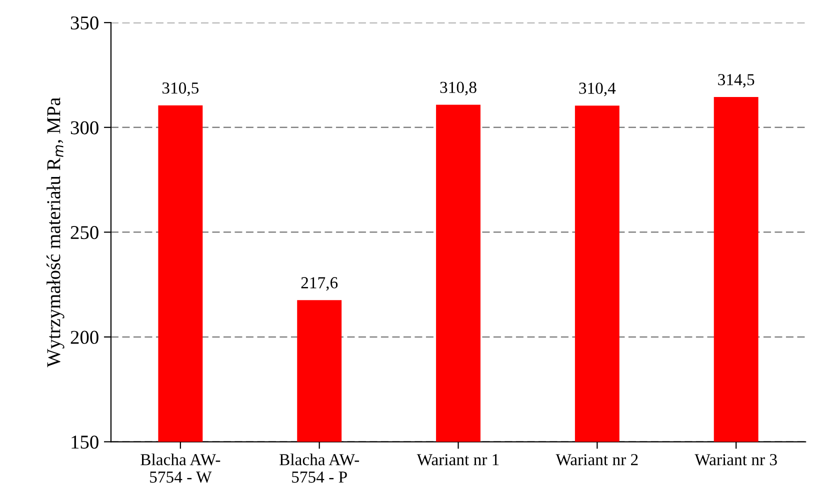  I want to click on y-tick-label: 150, so click(85, 442).